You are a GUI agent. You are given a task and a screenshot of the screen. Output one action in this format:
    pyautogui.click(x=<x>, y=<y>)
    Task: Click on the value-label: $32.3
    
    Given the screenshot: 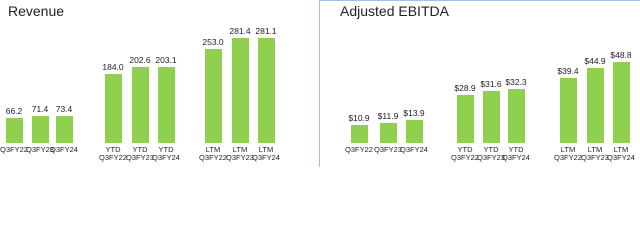 What is the action you would take?
    pyautogui.click(x=516, y=82)
    